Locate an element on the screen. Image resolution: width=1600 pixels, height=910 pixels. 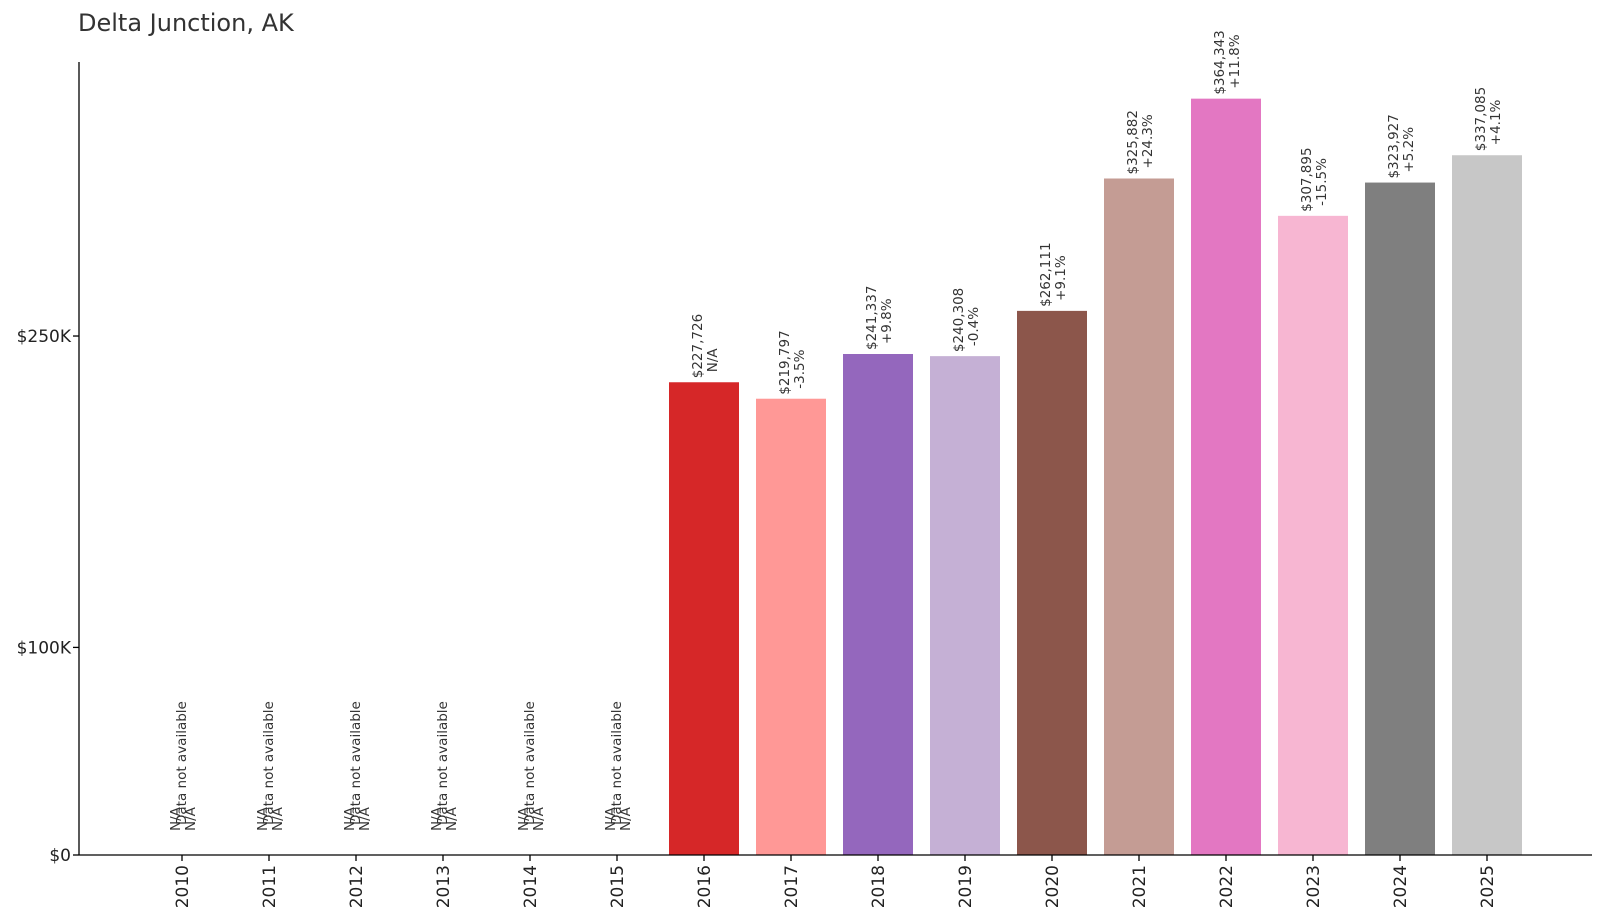
bar-change-label: -3.5% is located at coordinates (800, 368).